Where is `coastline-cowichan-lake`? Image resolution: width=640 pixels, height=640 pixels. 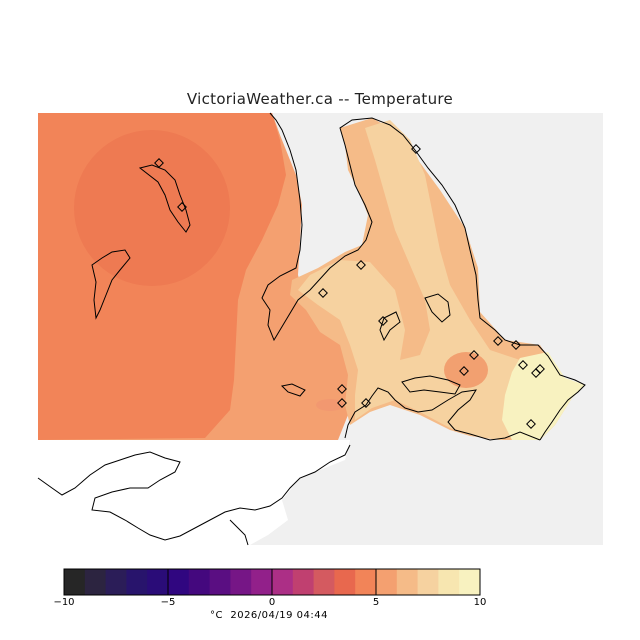 coastline-cowichan-lake is located at coordinates (164, 198).